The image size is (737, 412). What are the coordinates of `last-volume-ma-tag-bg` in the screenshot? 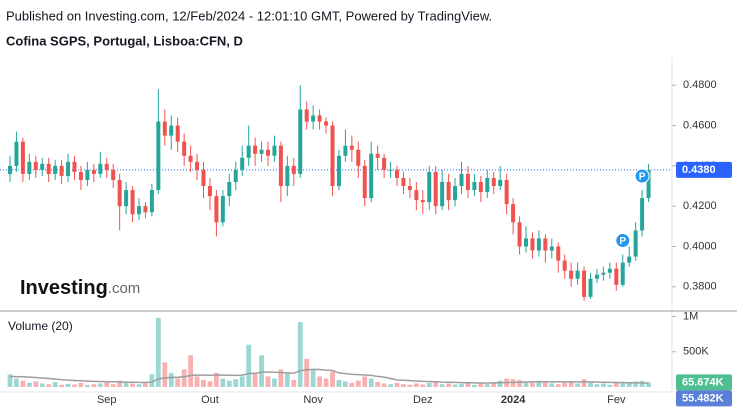 It's located at (704, 398).